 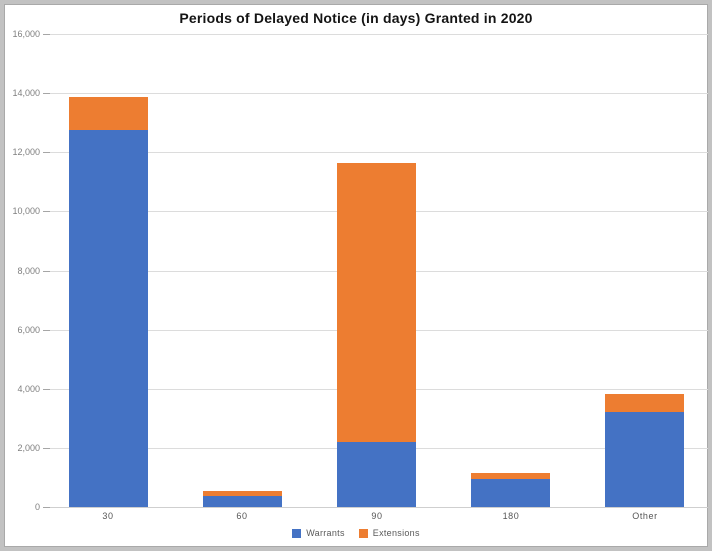 I want to click on legend-item-extensions: Extensions, so click(x=389, y=533).